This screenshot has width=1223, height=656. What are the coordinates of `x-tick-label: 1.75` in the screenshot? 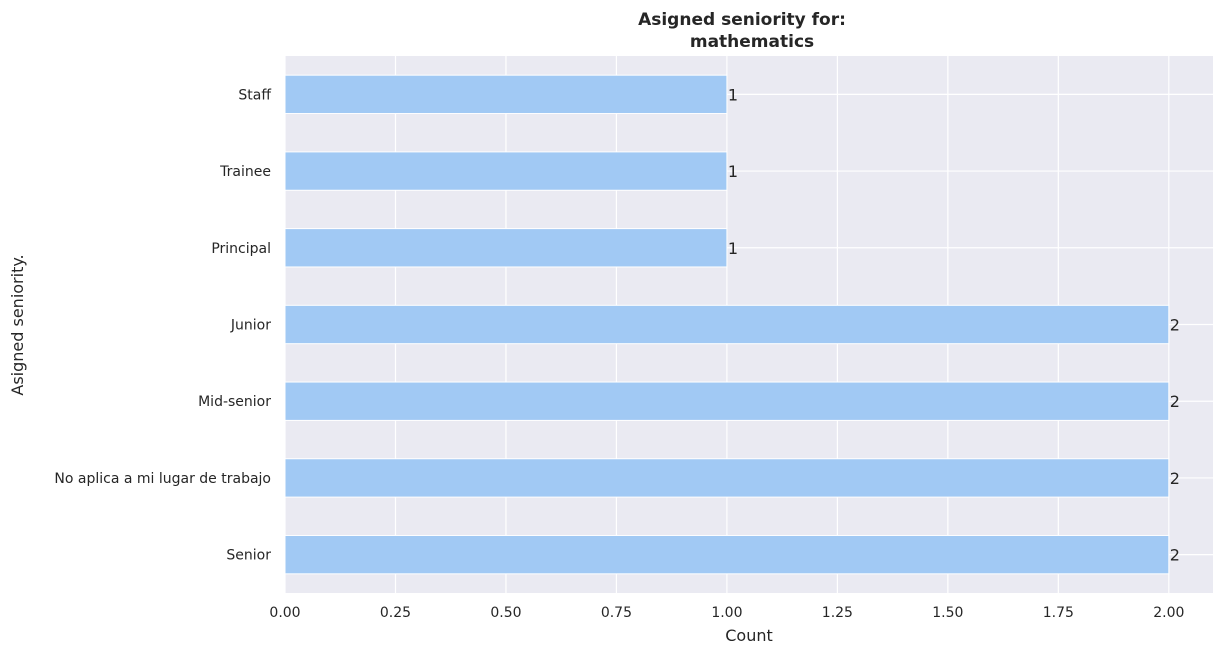 It's located at (1058, 613).